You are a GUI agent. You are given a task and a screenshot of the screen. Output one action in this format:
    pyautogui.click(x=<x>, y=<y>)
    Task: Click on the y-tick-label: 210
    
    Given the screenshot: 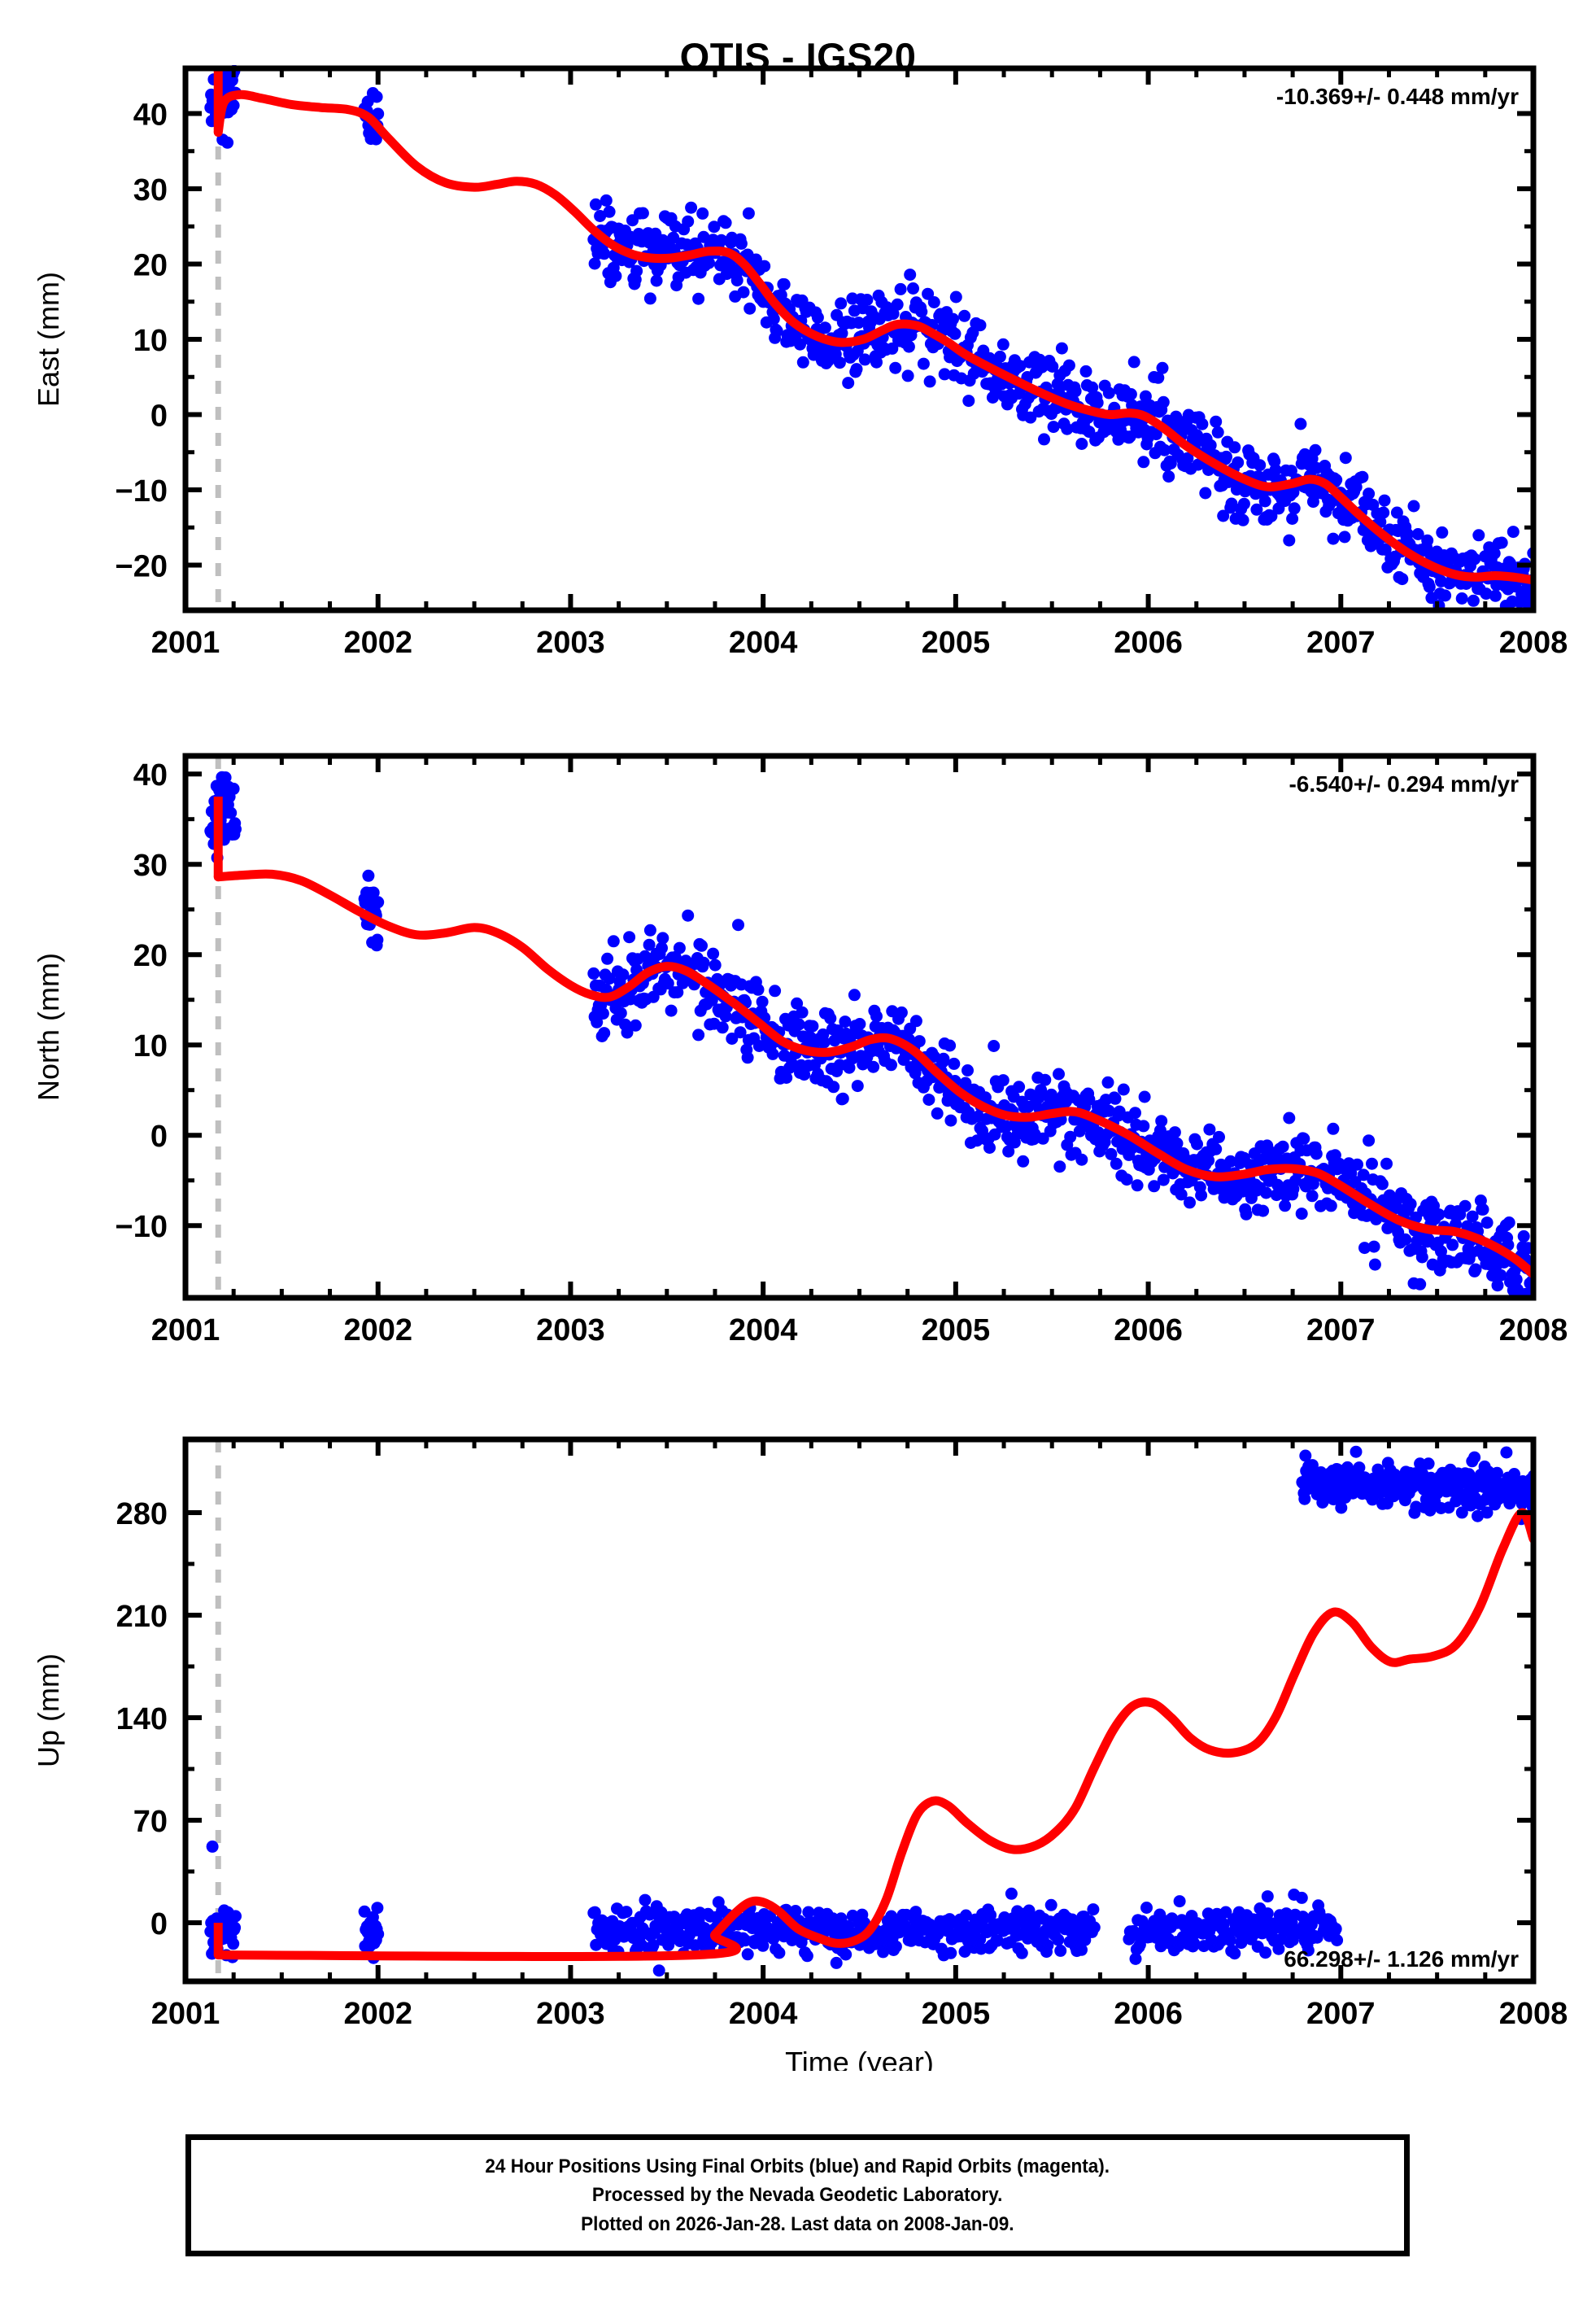 What is the action you would take?
    pyautogui.click(x=142, y=1617)
    